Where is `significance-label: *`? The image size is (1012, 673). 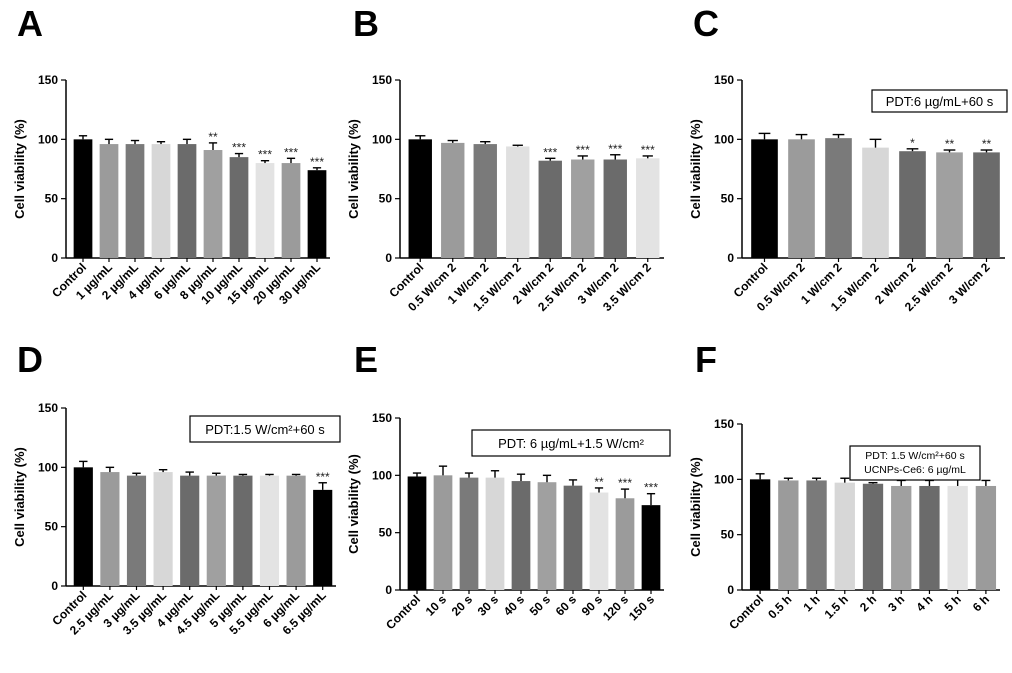
significance-label: * is located at coordinates (912, 143).